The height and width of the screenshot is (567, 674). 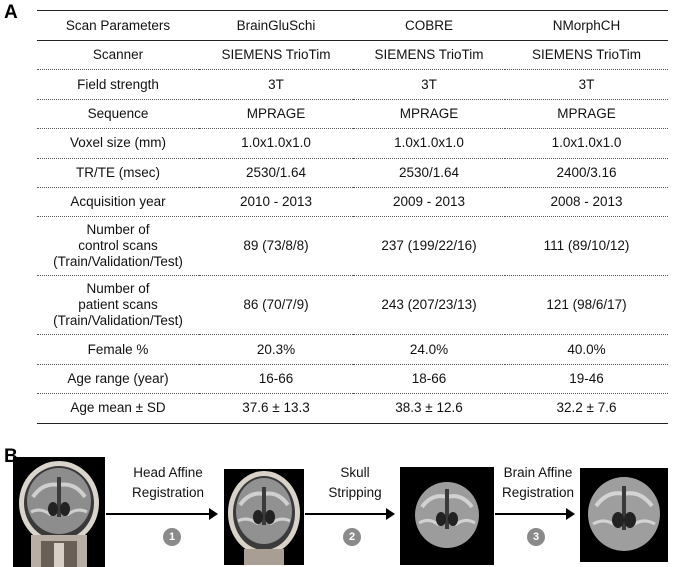 I want to click on arrow-2-icon, so click(x=350, y=514).